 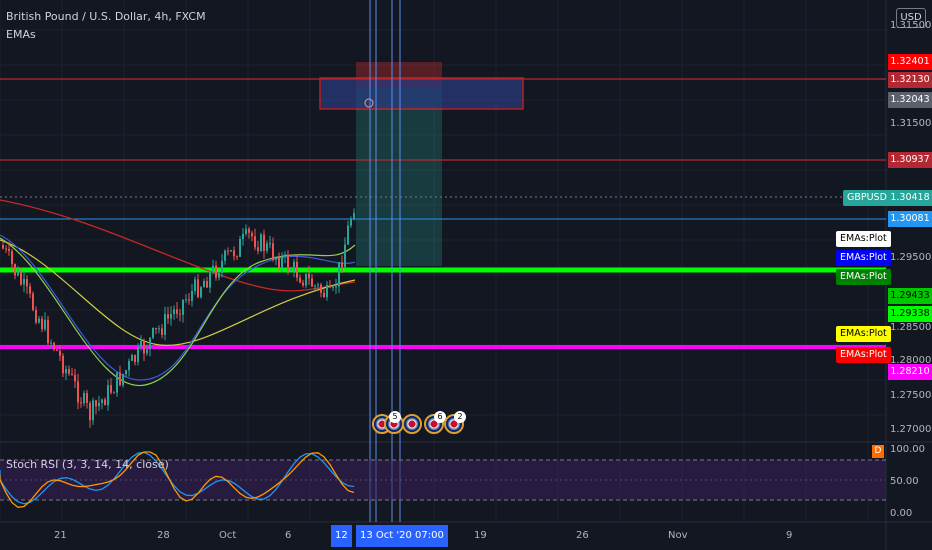 What do you see at coordinates (412, 424) in the screenshot?
I see `us-flag-icon` at bounding box center [412, 424].